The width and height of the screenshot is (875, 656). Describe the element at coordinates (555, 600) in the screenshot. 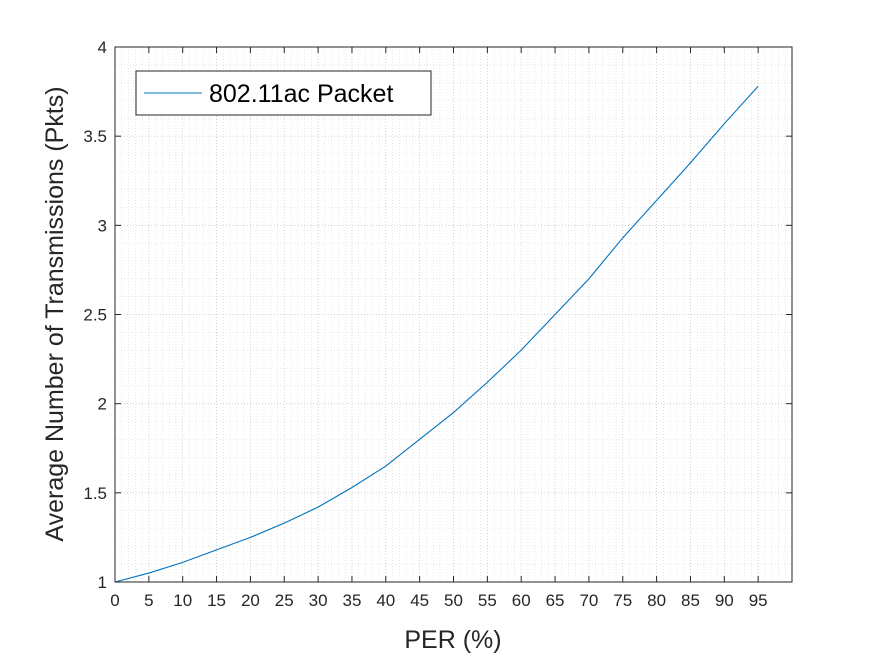

I see `x-tick-label: 65` at that location.